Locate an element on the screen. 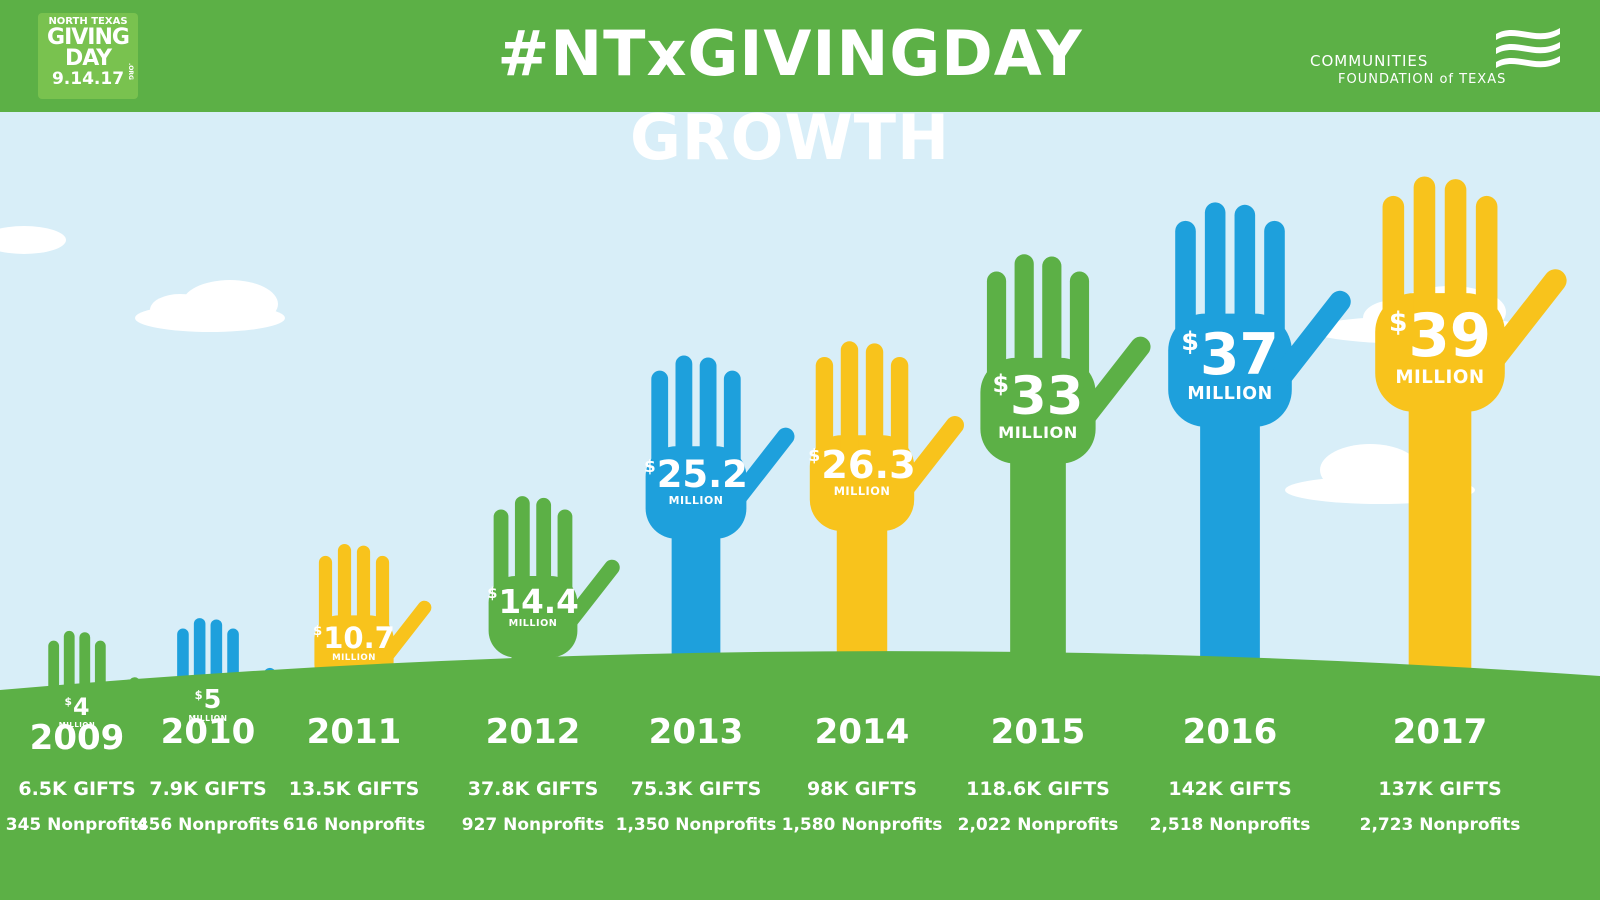 This screenshot has height=900, width=1600. hand-bar-2015 is located at coordinates (1065, 472).